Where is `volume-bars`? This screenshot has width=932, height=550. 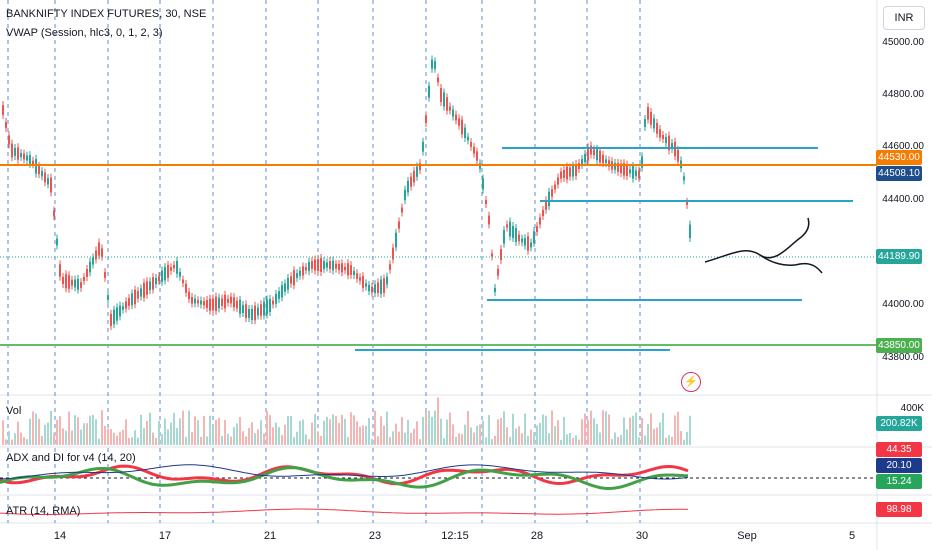
volume-bars is located at coordinates (346, 421).